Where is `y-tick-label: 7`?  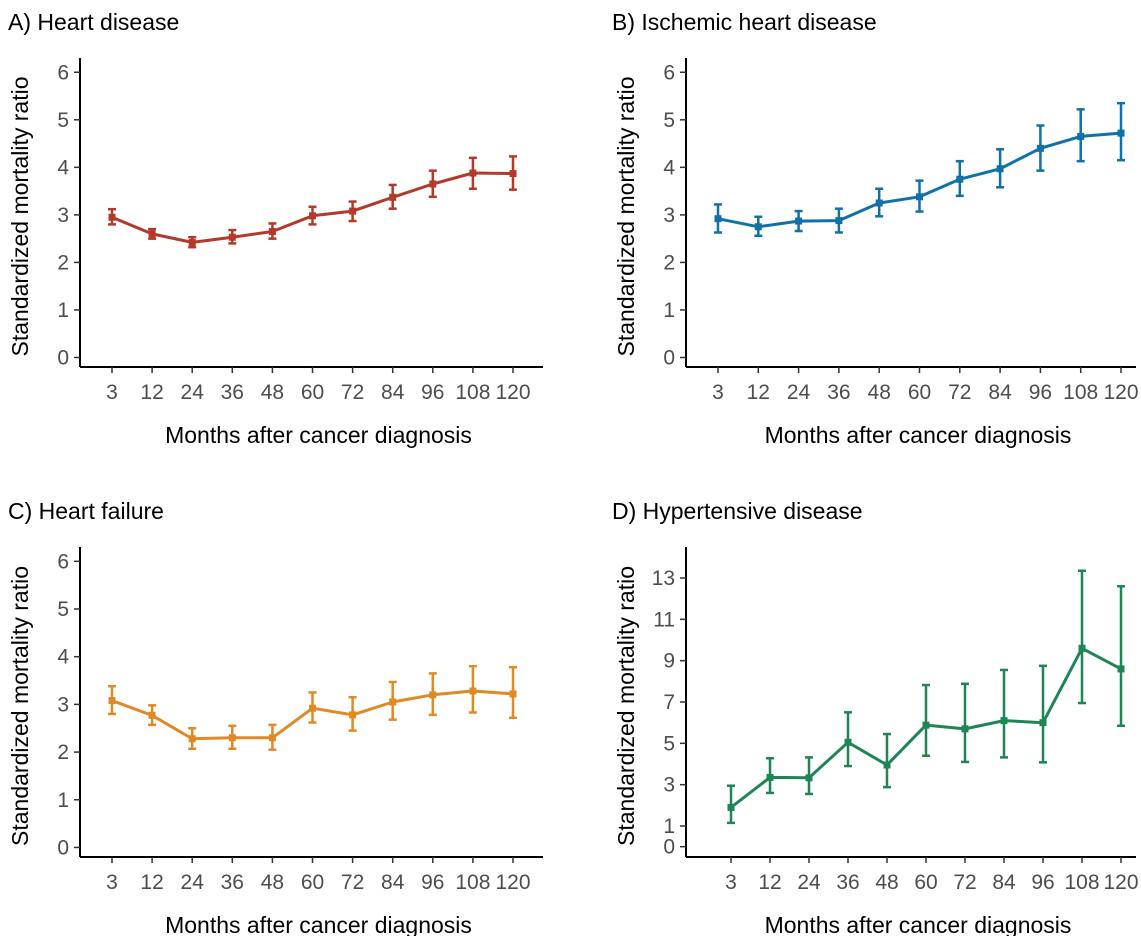
y-tick-label: 7 is located at coordinates (669, 702).